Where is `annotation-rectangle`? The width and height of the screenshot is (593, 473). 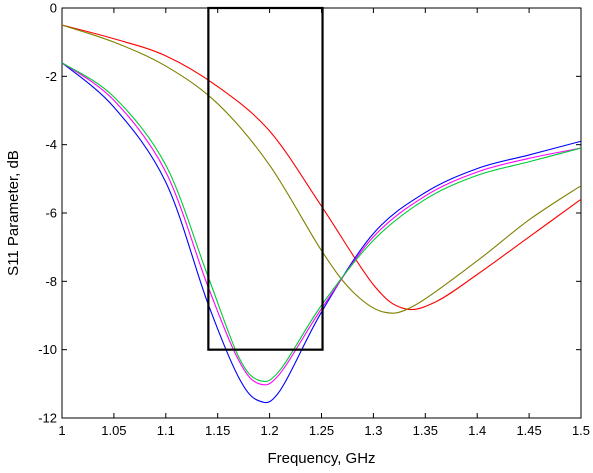 annotation-rectangle is located at coordinates (265, 178).